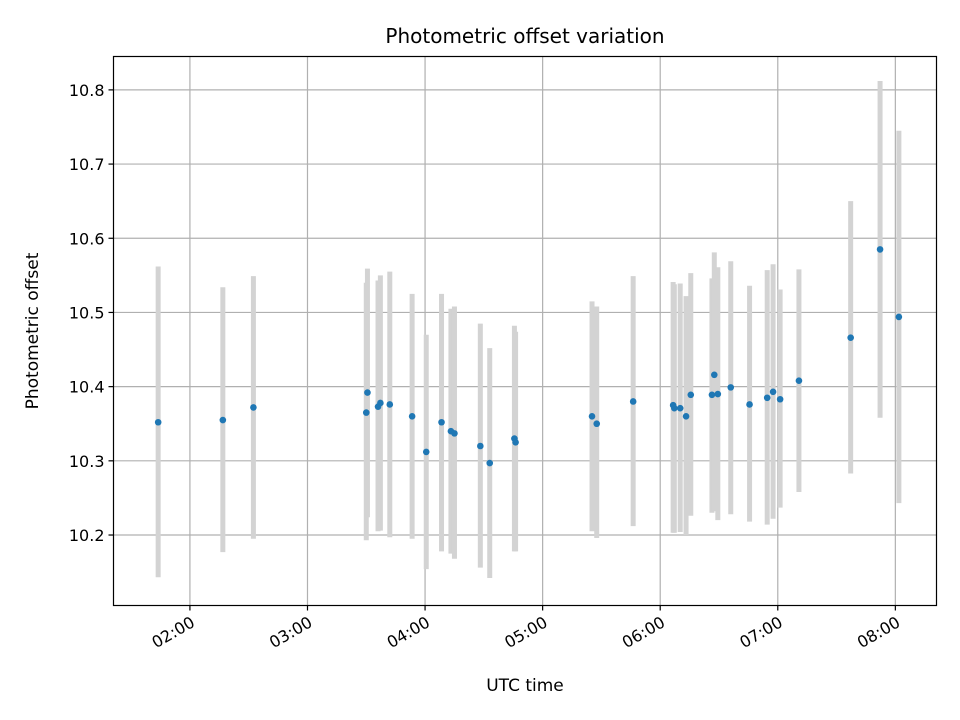  Describe the element at coordinates (87, 238) in the screenshot. I see `y-tick-label: 10.6` at that location.